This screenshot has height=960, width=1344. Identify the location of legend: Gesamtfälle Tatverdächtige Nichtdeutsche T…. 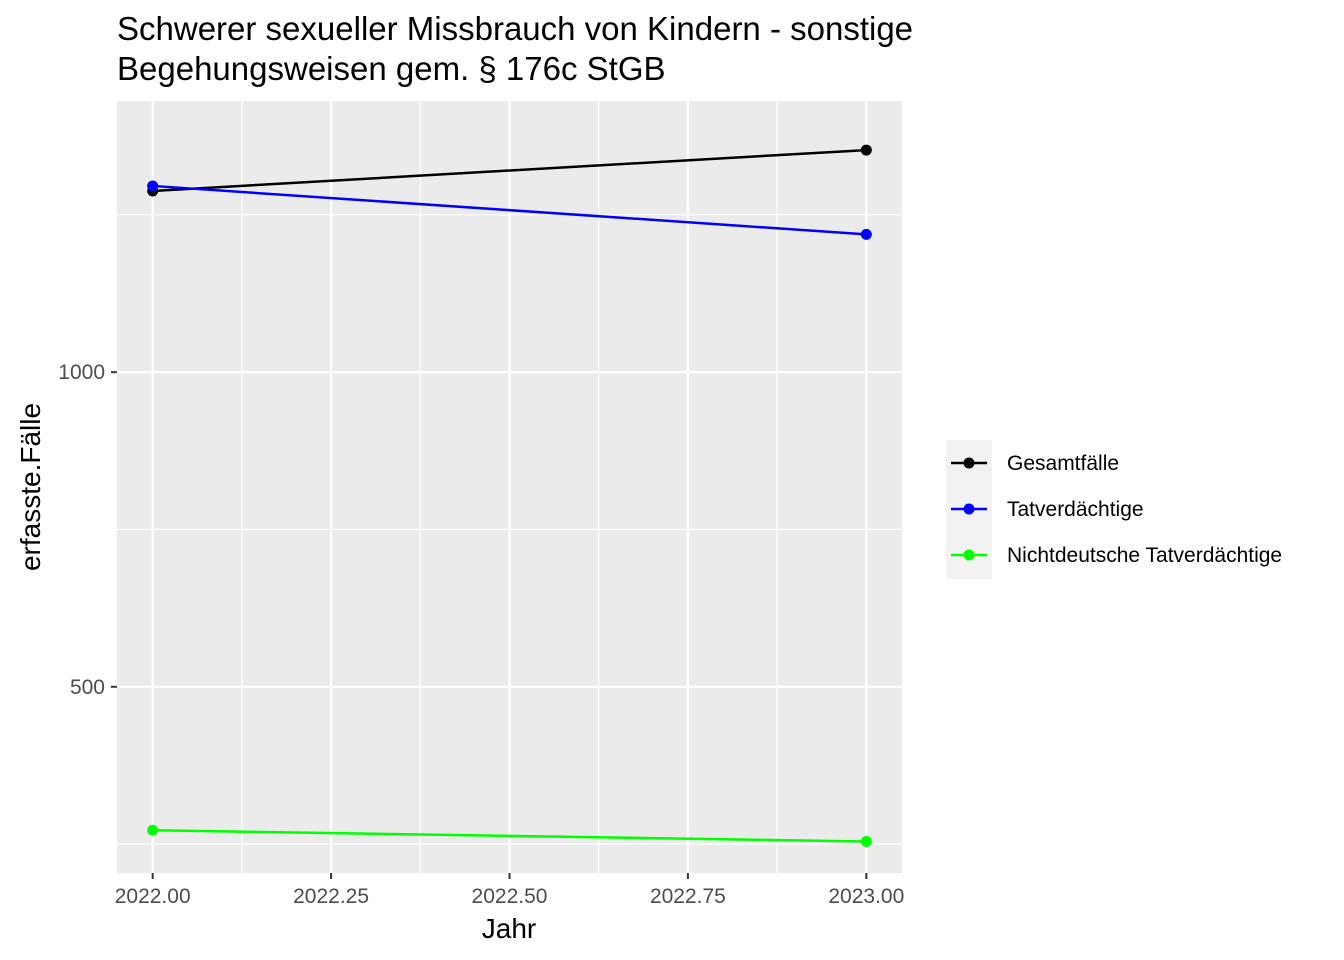
(1114, 509).